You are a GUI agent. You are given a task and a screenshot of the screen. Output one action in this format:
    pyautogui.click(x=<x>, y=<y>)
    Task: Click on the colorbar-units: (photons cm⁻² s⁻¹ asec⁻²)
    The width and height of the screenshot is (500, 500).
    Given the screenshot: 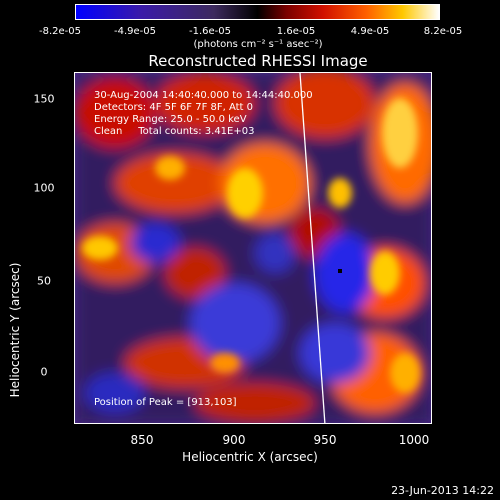 What is the action you would take?
    pyautogui.click(x=258, y=44)
    